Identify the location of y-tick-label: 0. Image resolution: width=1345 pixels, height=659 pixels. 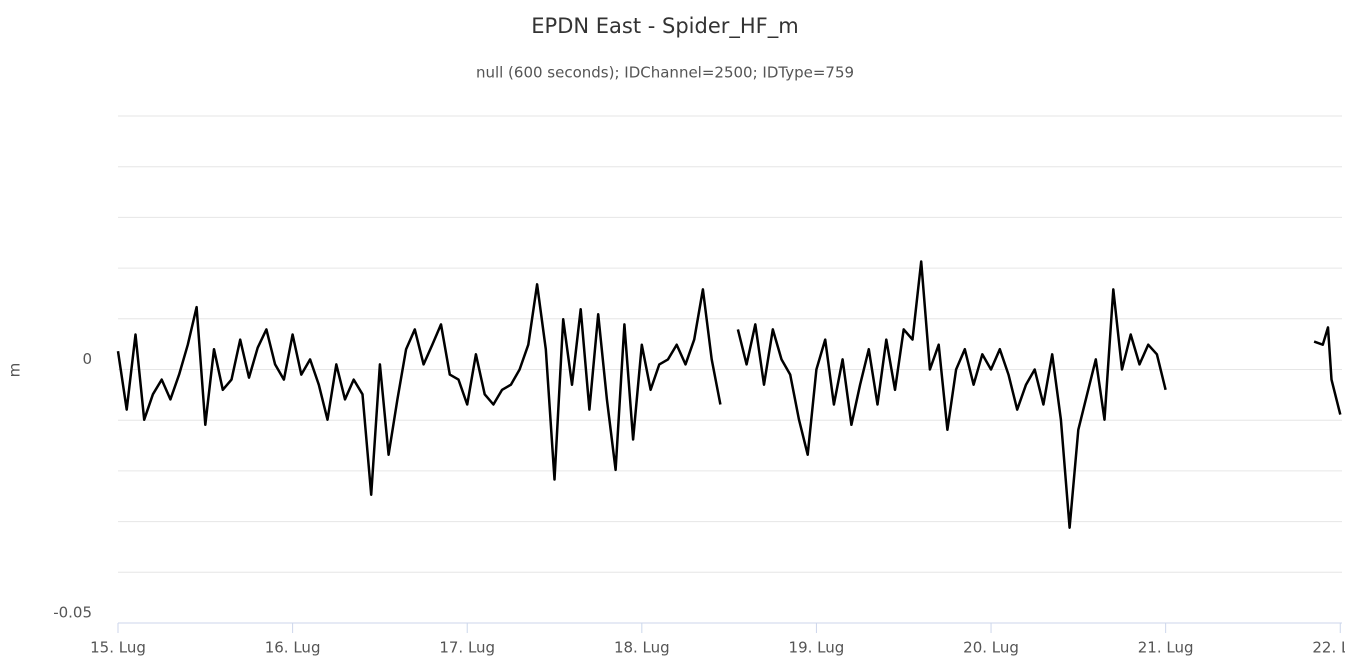
(87, 359).